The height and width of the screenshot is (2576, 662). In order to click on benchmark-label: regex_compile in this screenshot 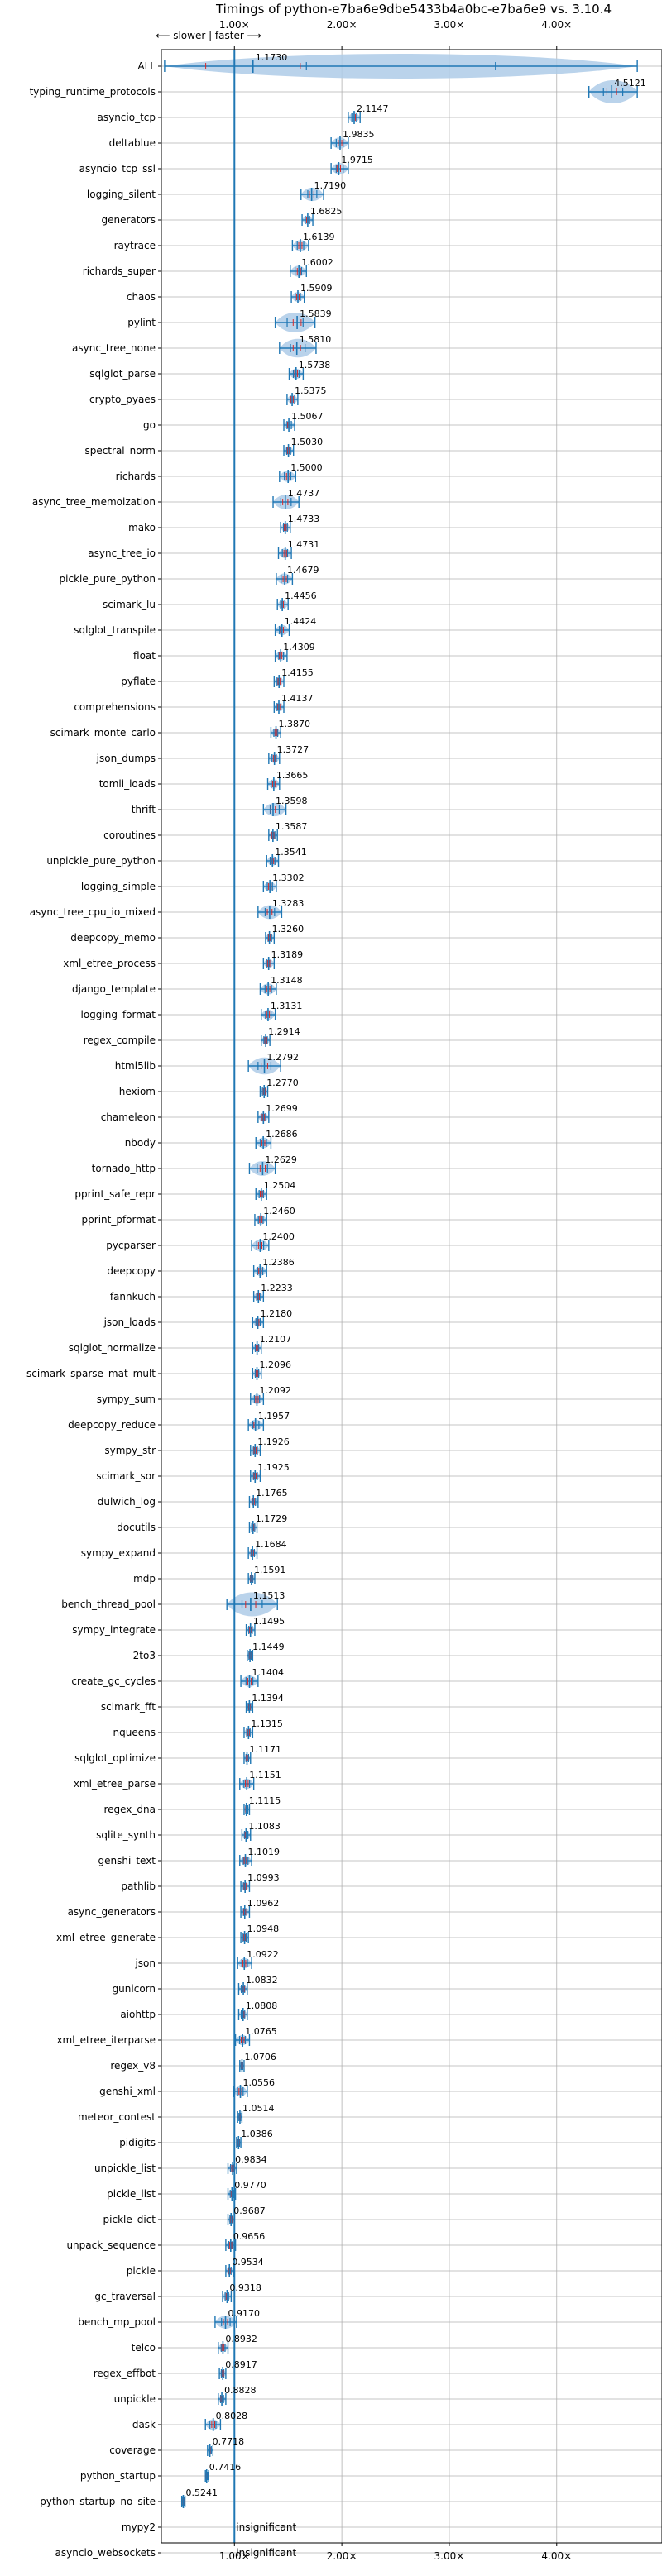, I will do `click(120, 1040)`.